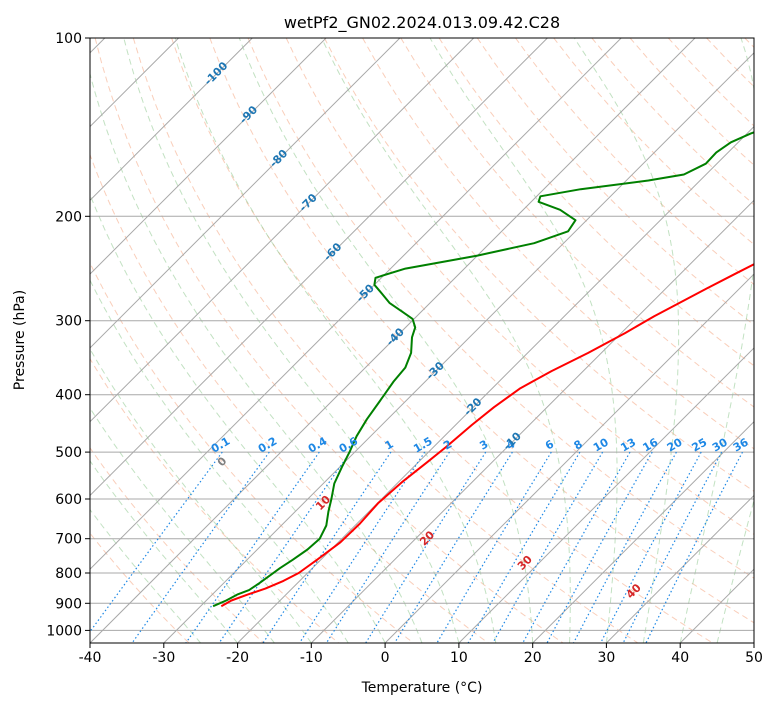 This screenshot has width=775, height=712. I want to click on x-tick-label: 50, so click(754, 658).